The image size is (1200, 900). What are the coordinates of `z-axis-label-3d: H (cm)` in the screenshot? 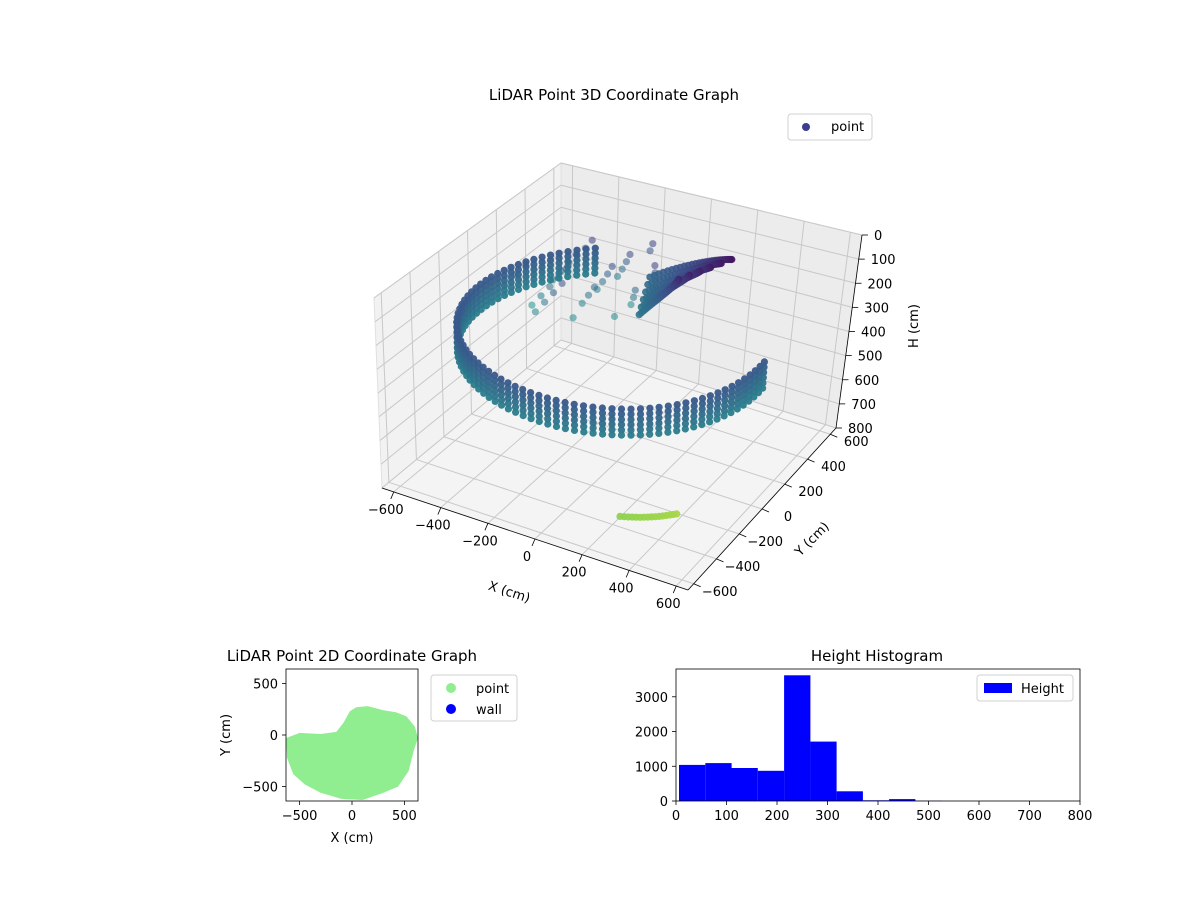 It's located at (914, 326).